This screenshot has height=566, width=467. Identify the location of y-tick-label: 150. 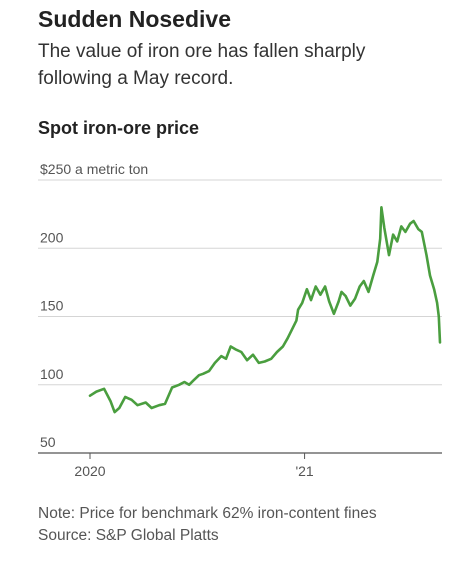
(52, 306).